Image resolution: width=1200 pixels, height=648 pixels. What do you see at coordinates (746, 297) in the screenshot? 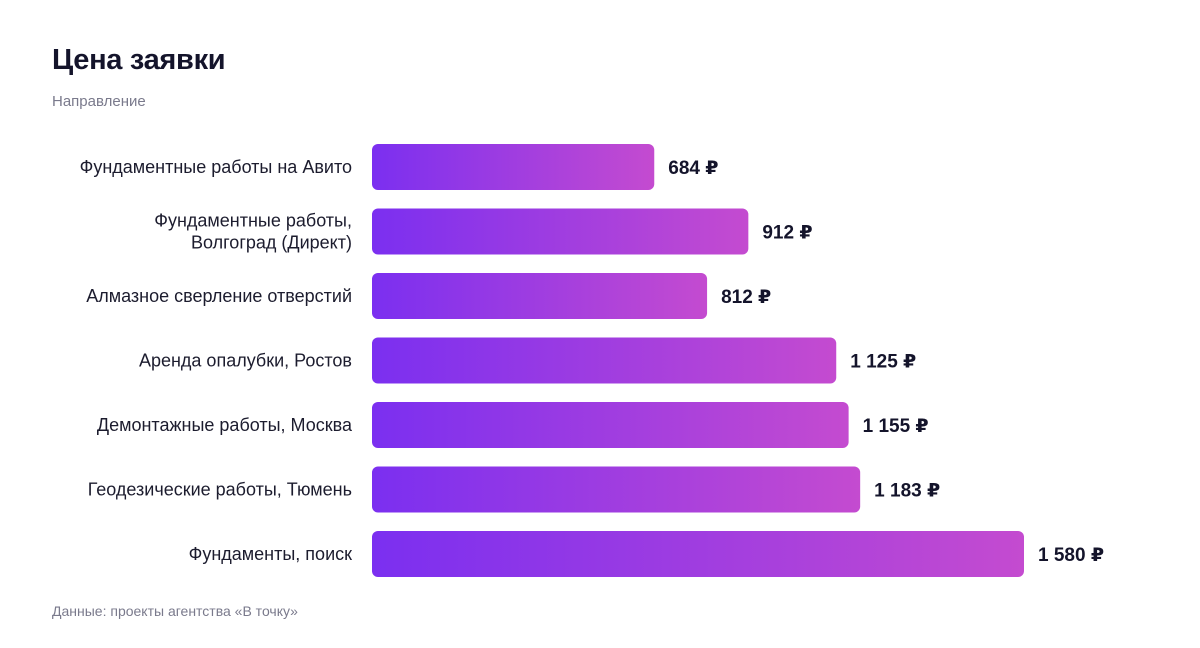
I see `value-label: 812 ₽` at bounding box center [746, 297].